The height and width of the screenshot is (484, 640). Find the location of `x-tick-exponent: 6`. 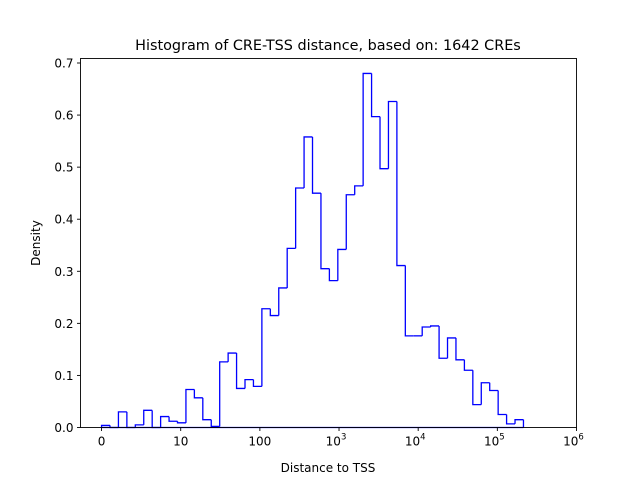

x-tick-exponent: 6 is located at coordinates (580, 438).